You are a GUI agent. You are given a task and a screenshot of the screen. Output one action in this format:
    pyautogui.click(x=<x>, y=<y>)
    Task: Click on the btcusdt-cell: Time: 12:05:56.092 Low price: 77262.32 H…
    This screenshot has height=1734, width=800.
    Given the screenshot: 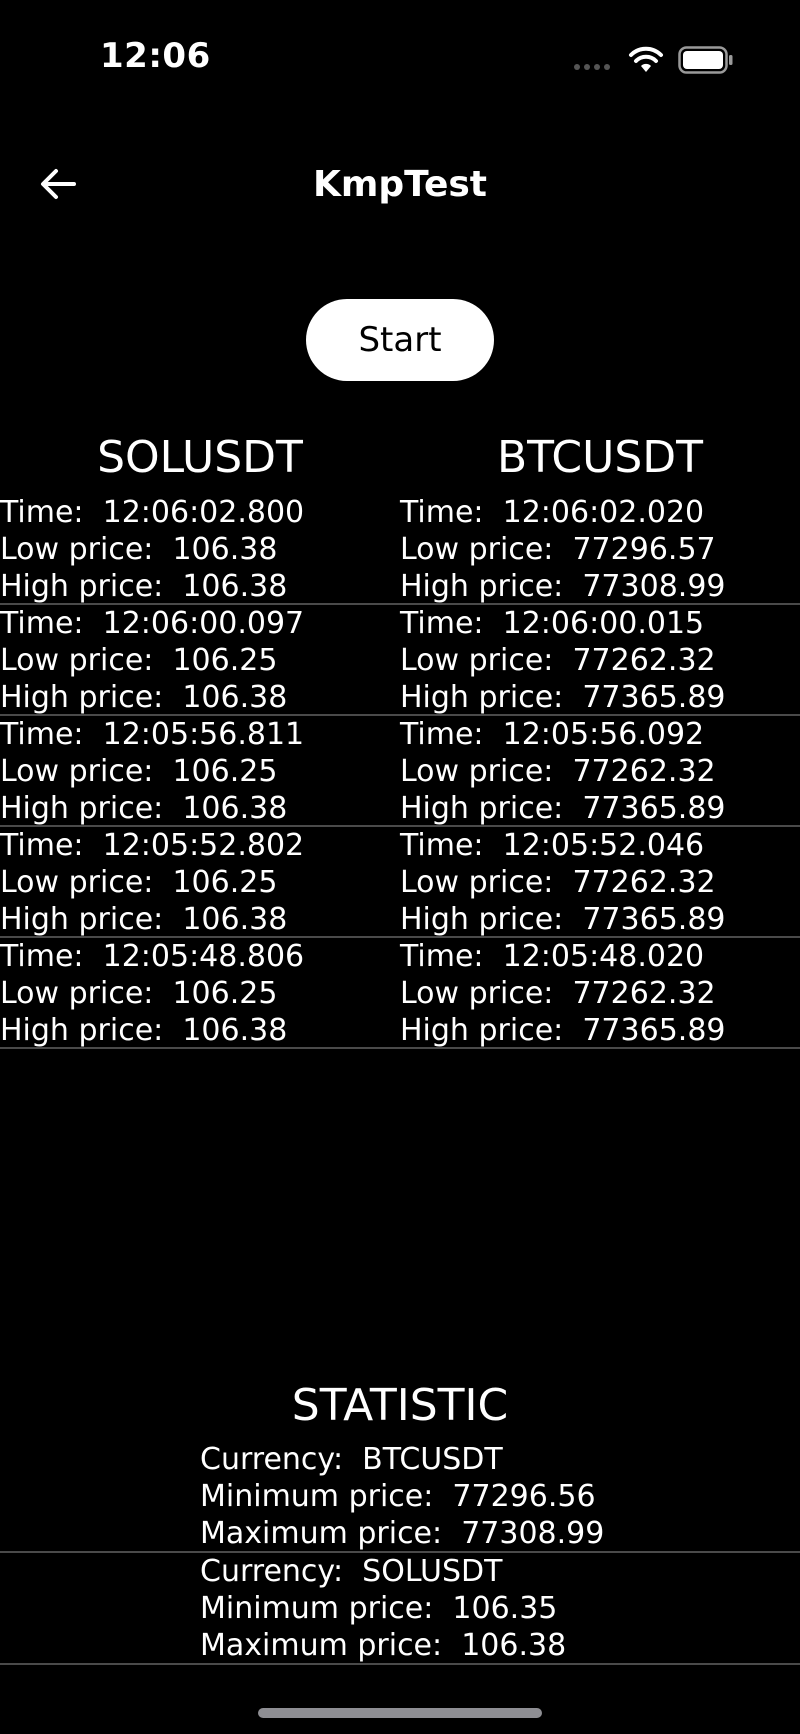 What is the action you would take?
    pyautogui.click(x=563, y=771)
    